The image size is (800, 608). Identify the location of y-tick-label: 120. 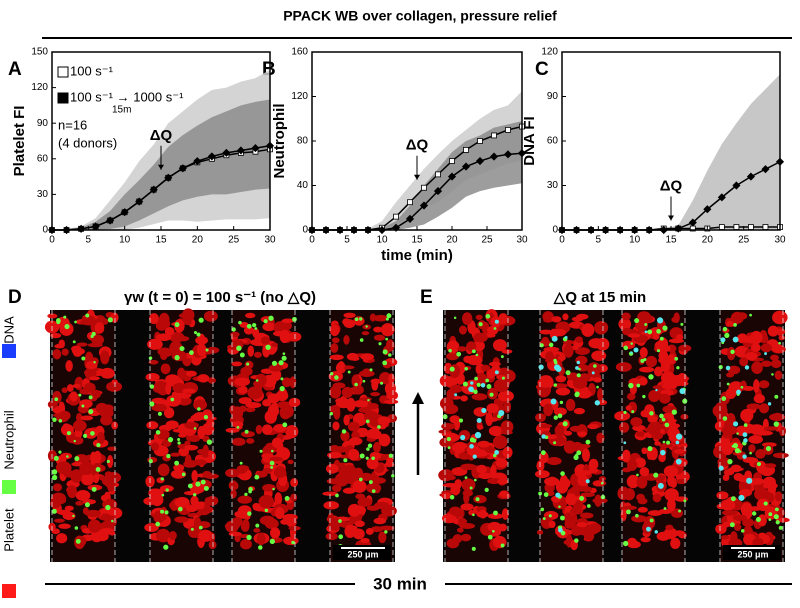
(549, 52).